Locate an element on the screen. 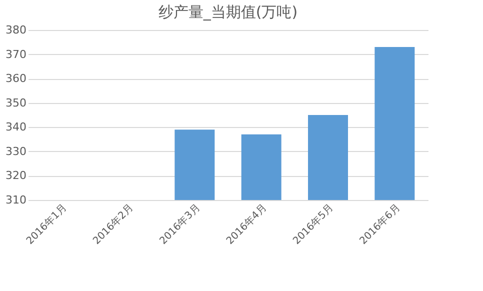 This screenshot has width=483, height=291. y-tick-label: 350 is located at coordinates (16, 103).